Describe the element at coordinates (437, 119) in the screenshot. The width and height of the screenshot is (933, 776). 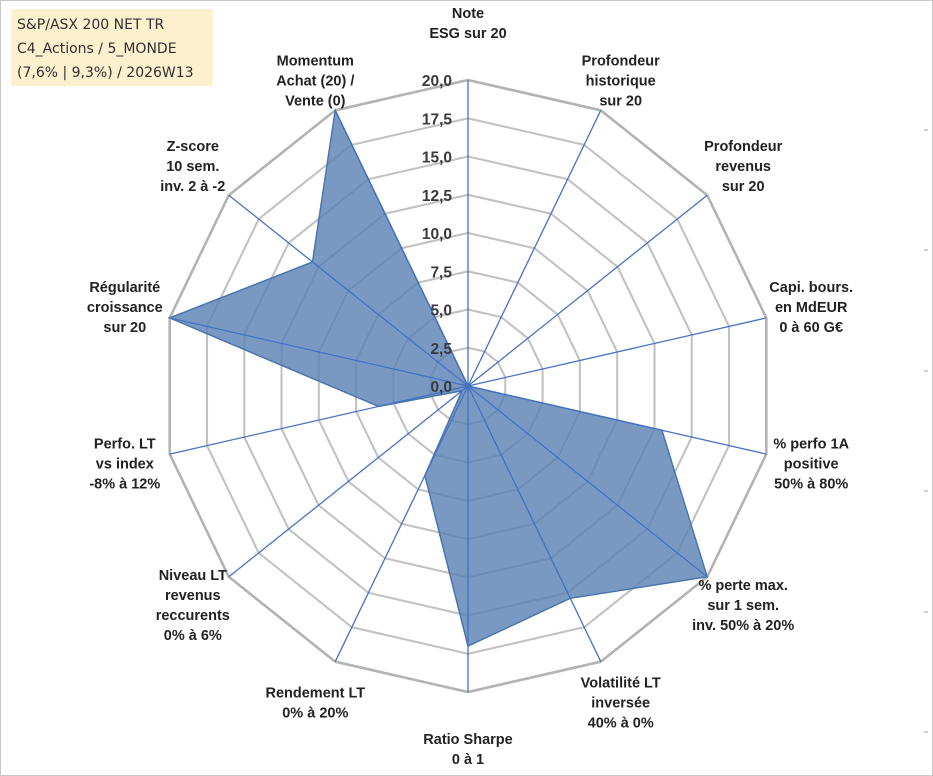
I see `tick-label-7: 17,5` at that location.